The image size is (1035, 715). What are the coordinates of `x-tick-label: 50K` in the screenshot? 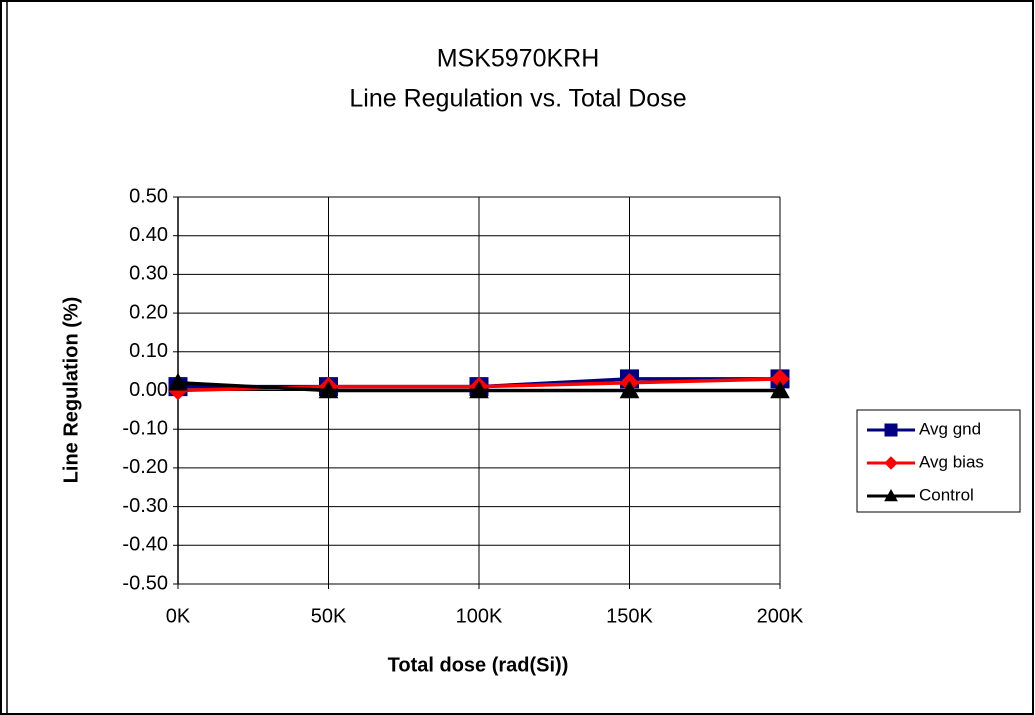 It's located at (329, 616).